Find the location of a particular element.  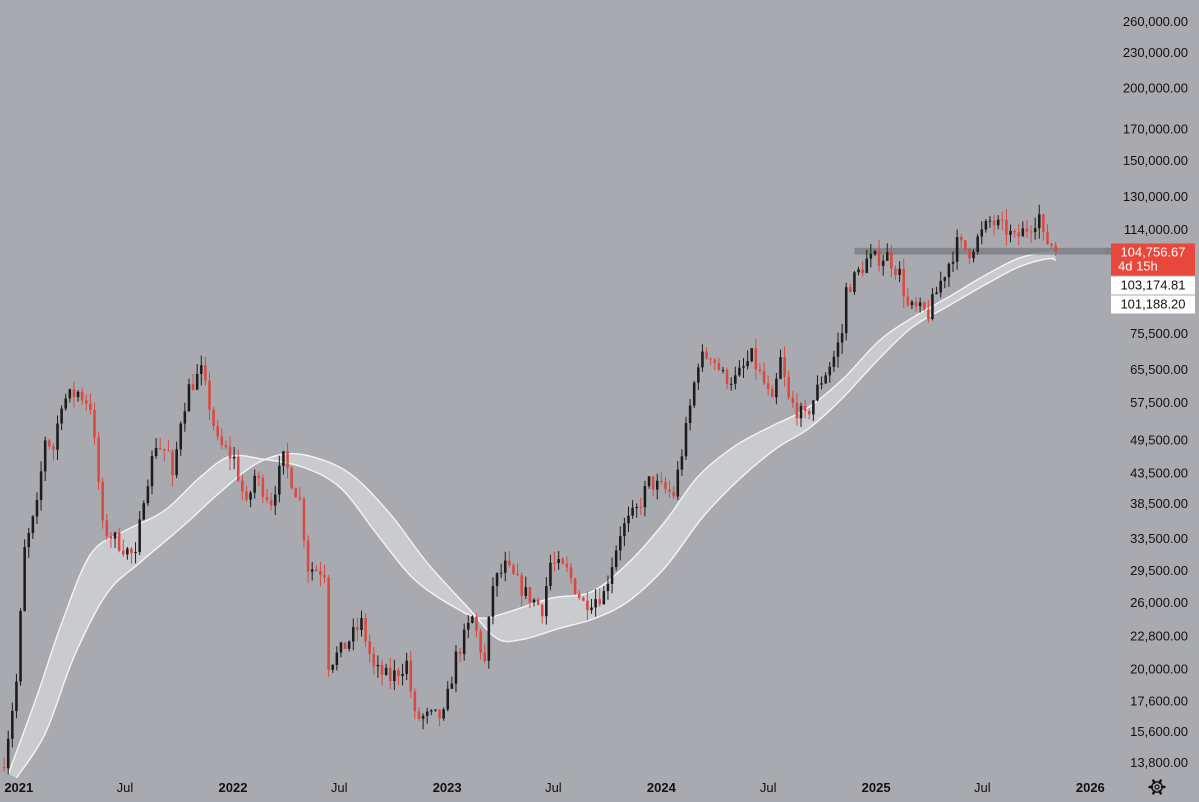

last-price-box is located at coordinates (1153, 259).